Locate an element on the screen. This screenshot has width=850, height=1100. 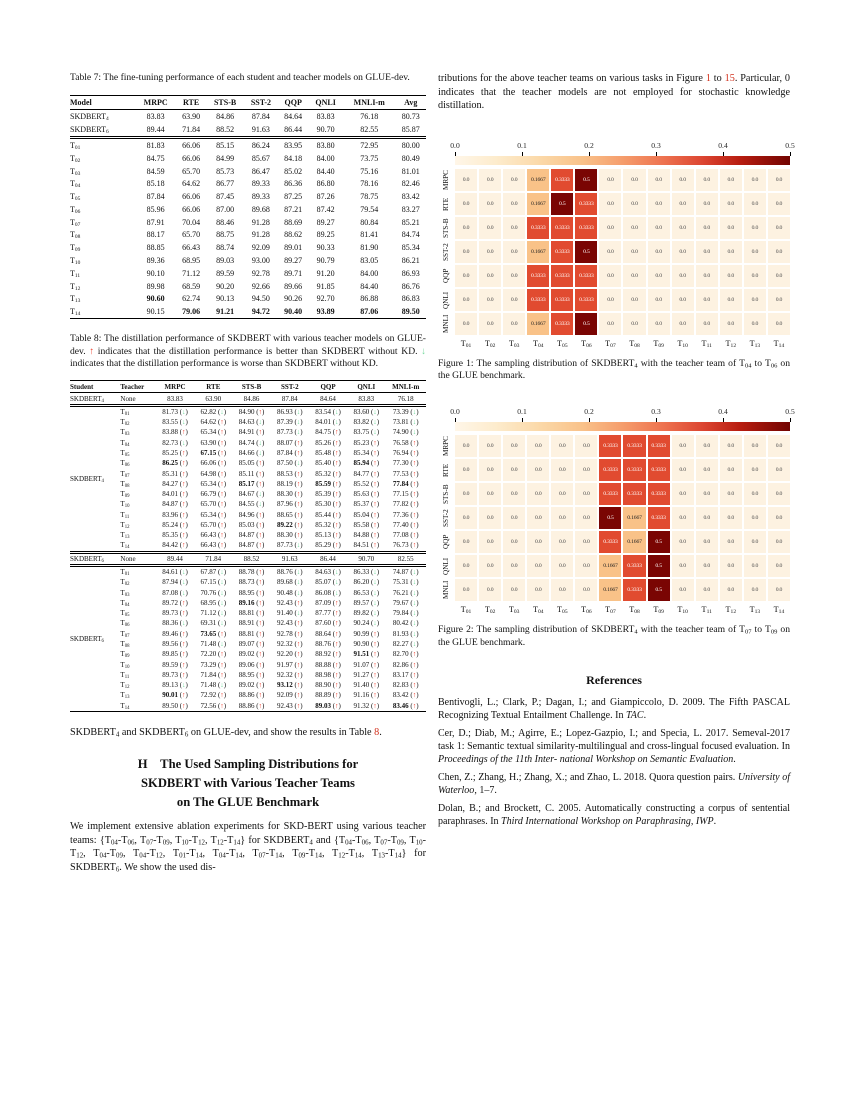
metric-cell: 85.13 (↑) is located at coordinates (328, 535).